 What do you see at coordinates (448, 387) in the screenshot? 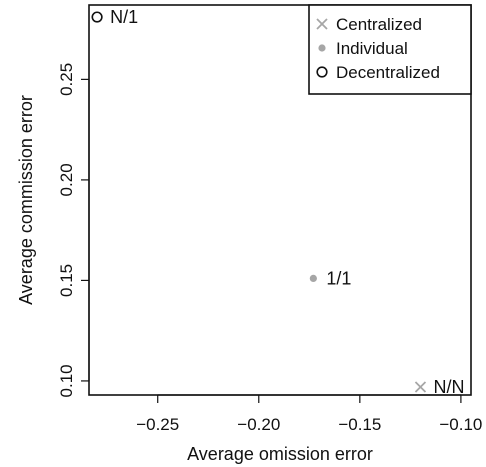
I see `point-label: N/N` at bounding box center [448, 387].